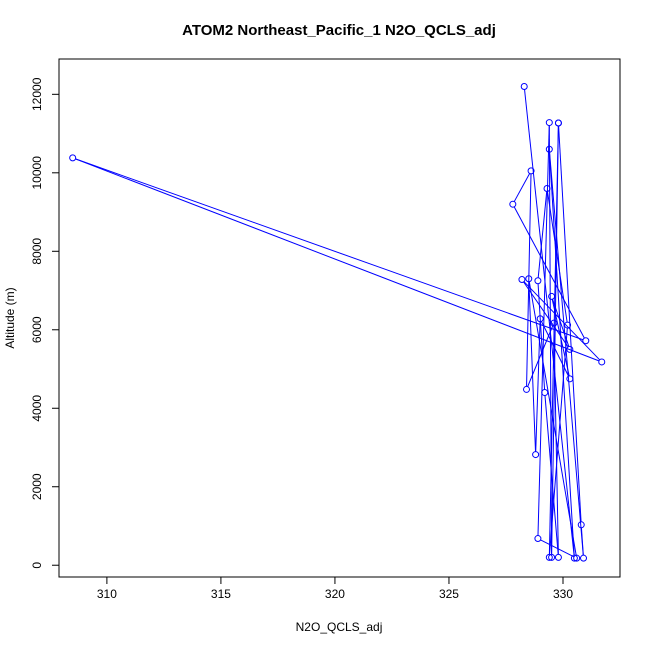 The width and height of the screenshot is (650, 650). I want to click on chart-title: ATOM2 Northeast_Pacific_1 N2O_QCLS_adj, so click(339, 30).